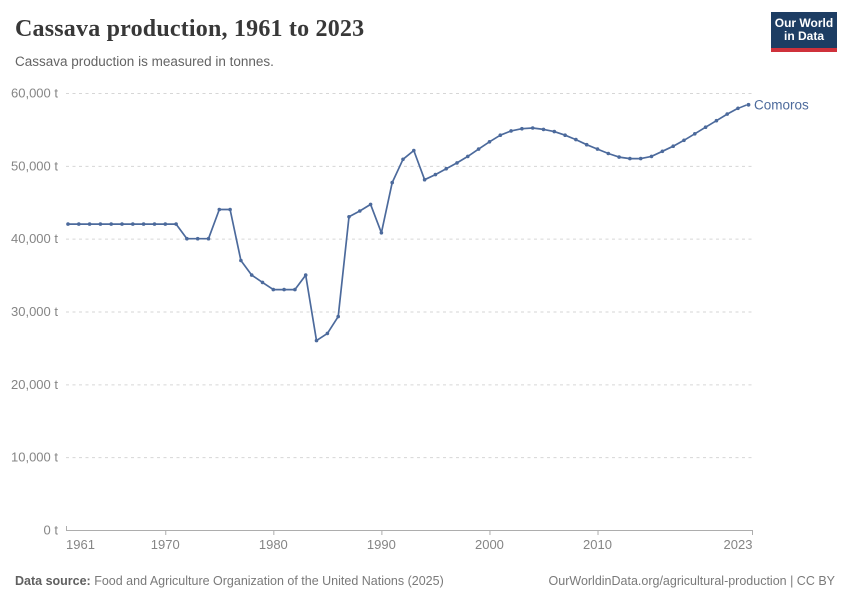 The image size is (850, 600). Describe the element at coordinates (597, 544) in the screenshot. I see `svg-text: 2010` at that location.